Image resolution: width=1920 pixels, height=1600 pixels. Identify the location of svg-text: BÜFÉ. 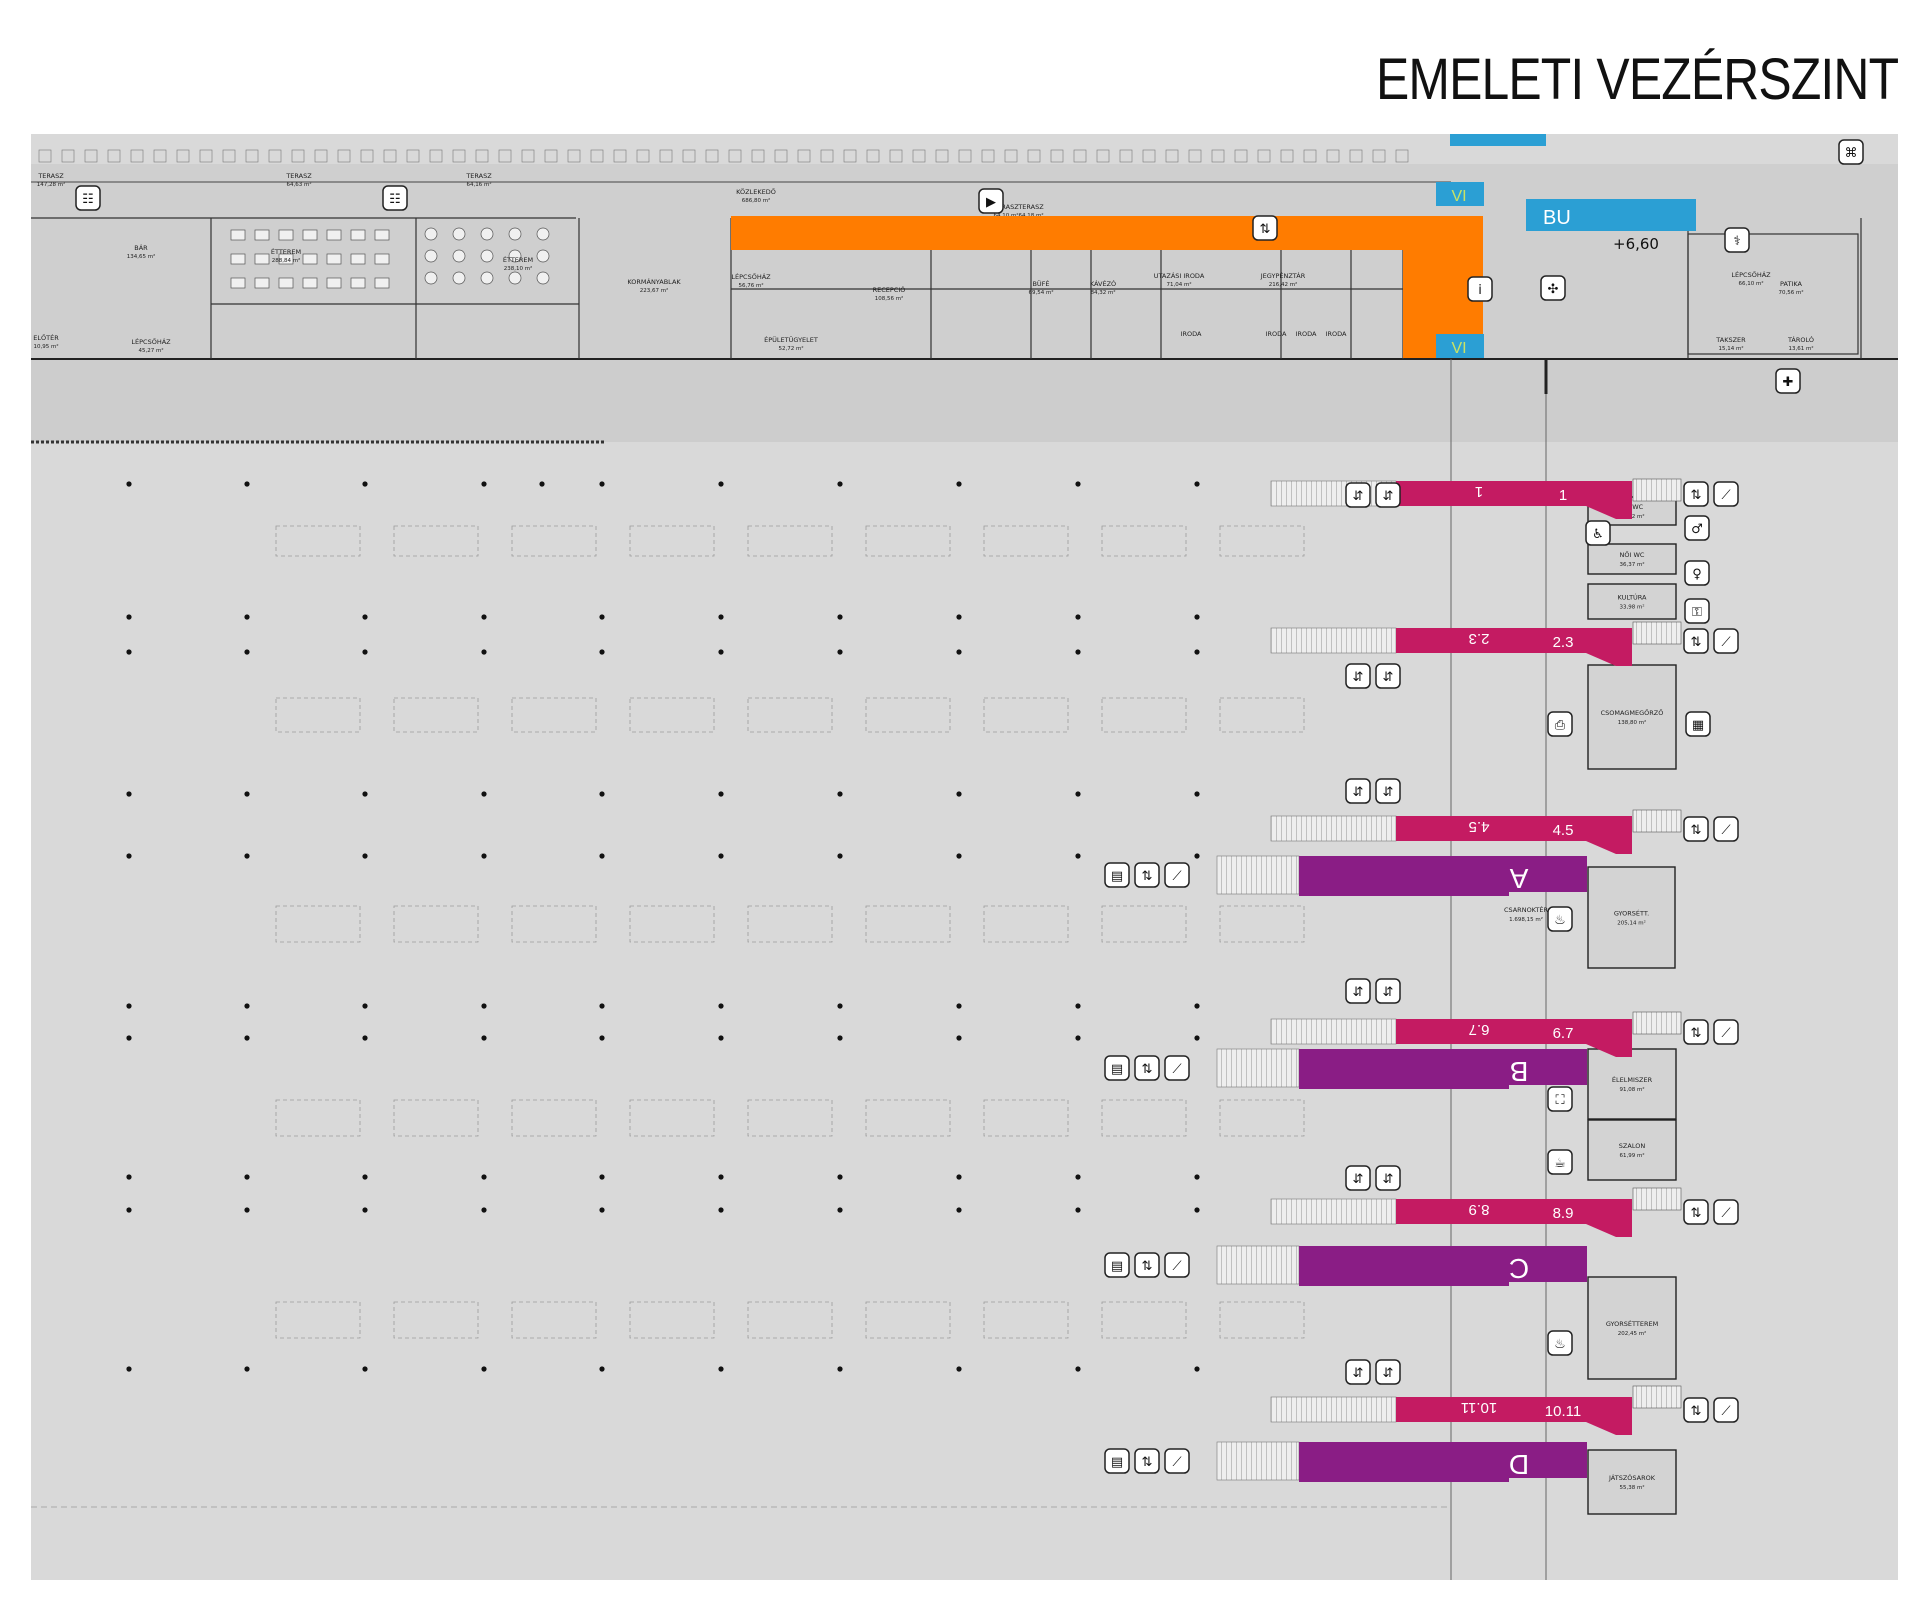
(1040, 283).